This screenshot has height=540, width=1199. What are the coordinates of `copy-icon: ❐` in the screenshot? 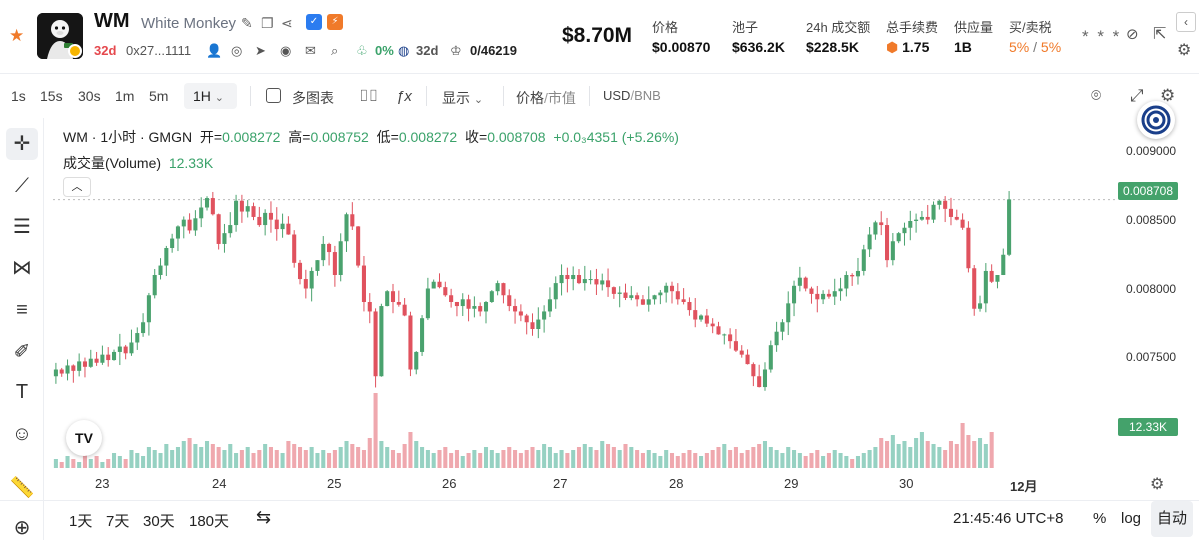 It's located at (267, 23).